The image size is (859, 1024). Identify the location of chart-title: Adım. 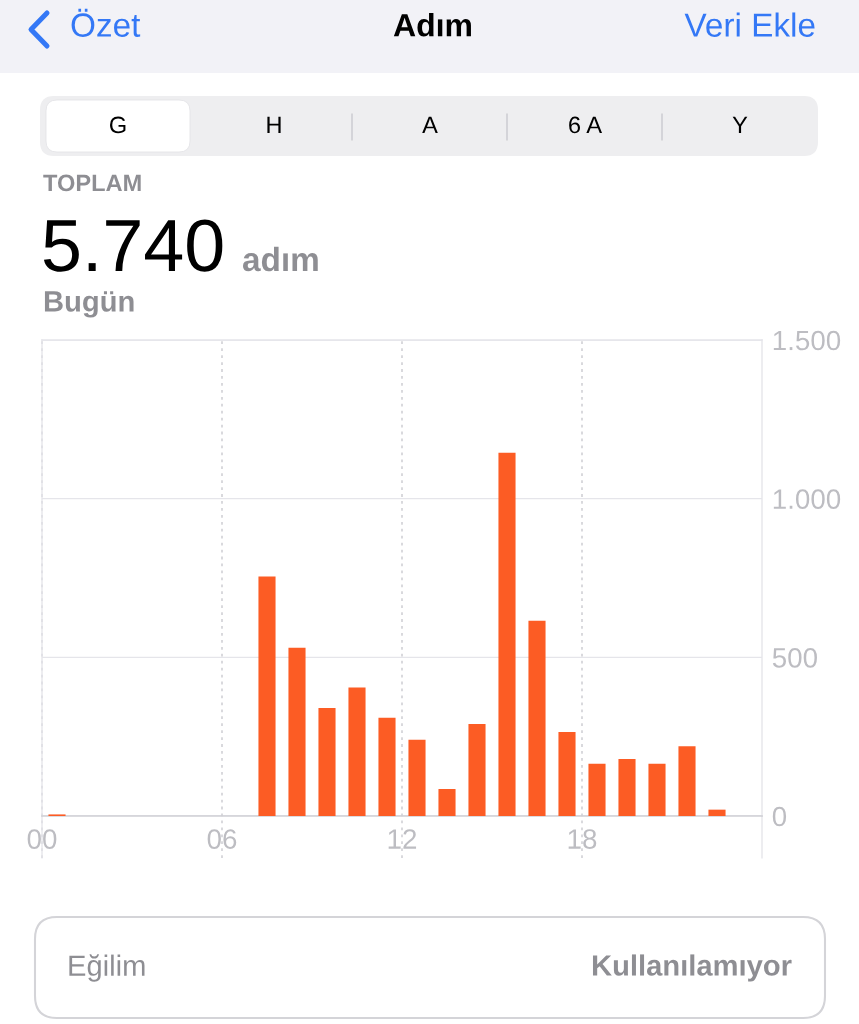
(432, 25).